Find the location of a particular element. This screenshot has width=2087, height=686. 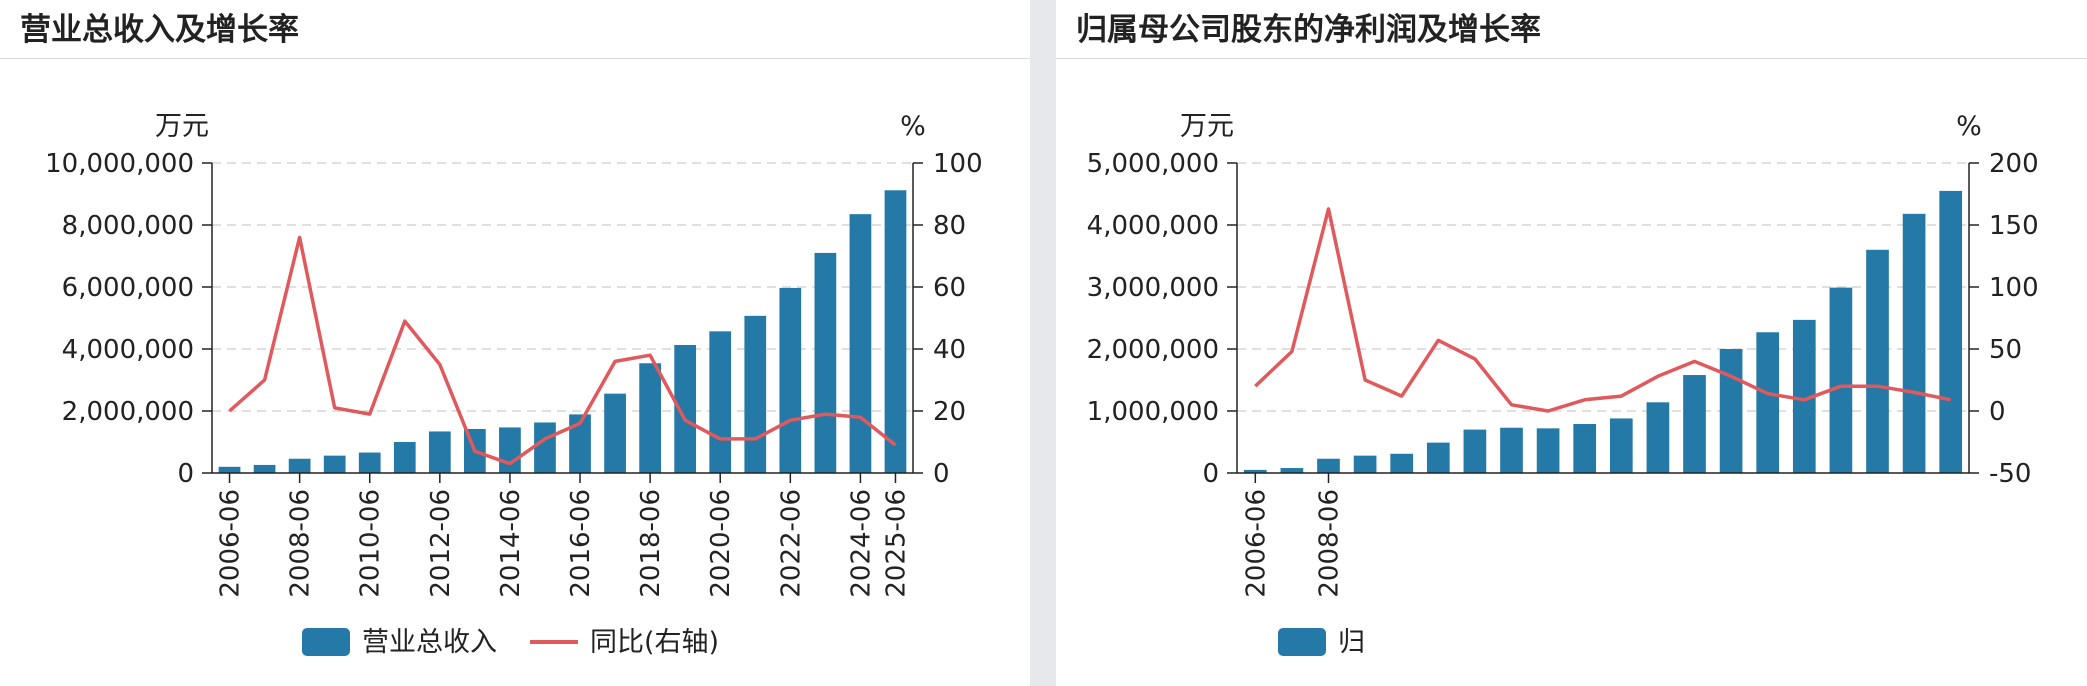

legend-label-line: 同比(右轴) is located at coordinates (654, 642).